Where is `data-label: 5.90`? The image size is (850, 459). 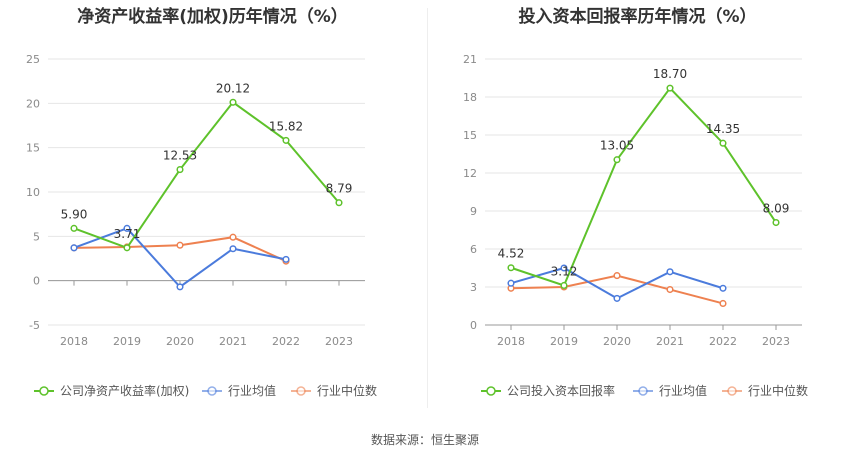 data-label: 5.90 is located at coordinates (74, 214).